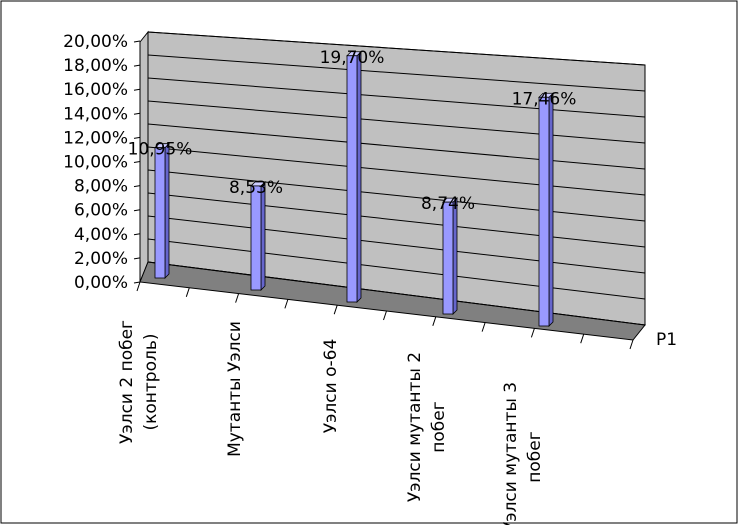 The image size is (739, 525). Describe the element at coordinates (95, 138) in the screenshot. I see `y-tick-label: 12,00%` at that location.